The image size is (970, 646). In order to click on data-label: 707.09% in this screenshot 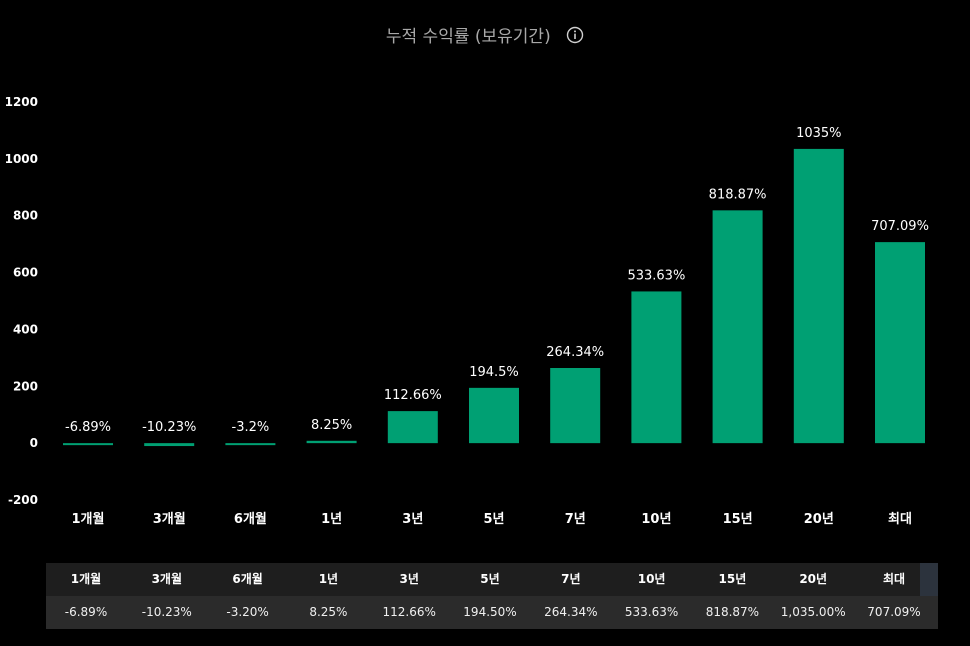, I will do `click(900, 226)`.